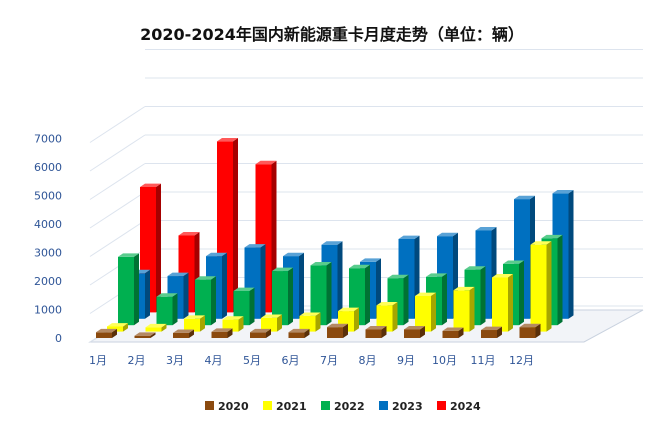 Image resolution: width=665 pixels, height=442 pixels. What do you see at coordinates (48, 310) in the screenshot?
I see `y-tick-label: 1000` at bounding box center [48, 310].